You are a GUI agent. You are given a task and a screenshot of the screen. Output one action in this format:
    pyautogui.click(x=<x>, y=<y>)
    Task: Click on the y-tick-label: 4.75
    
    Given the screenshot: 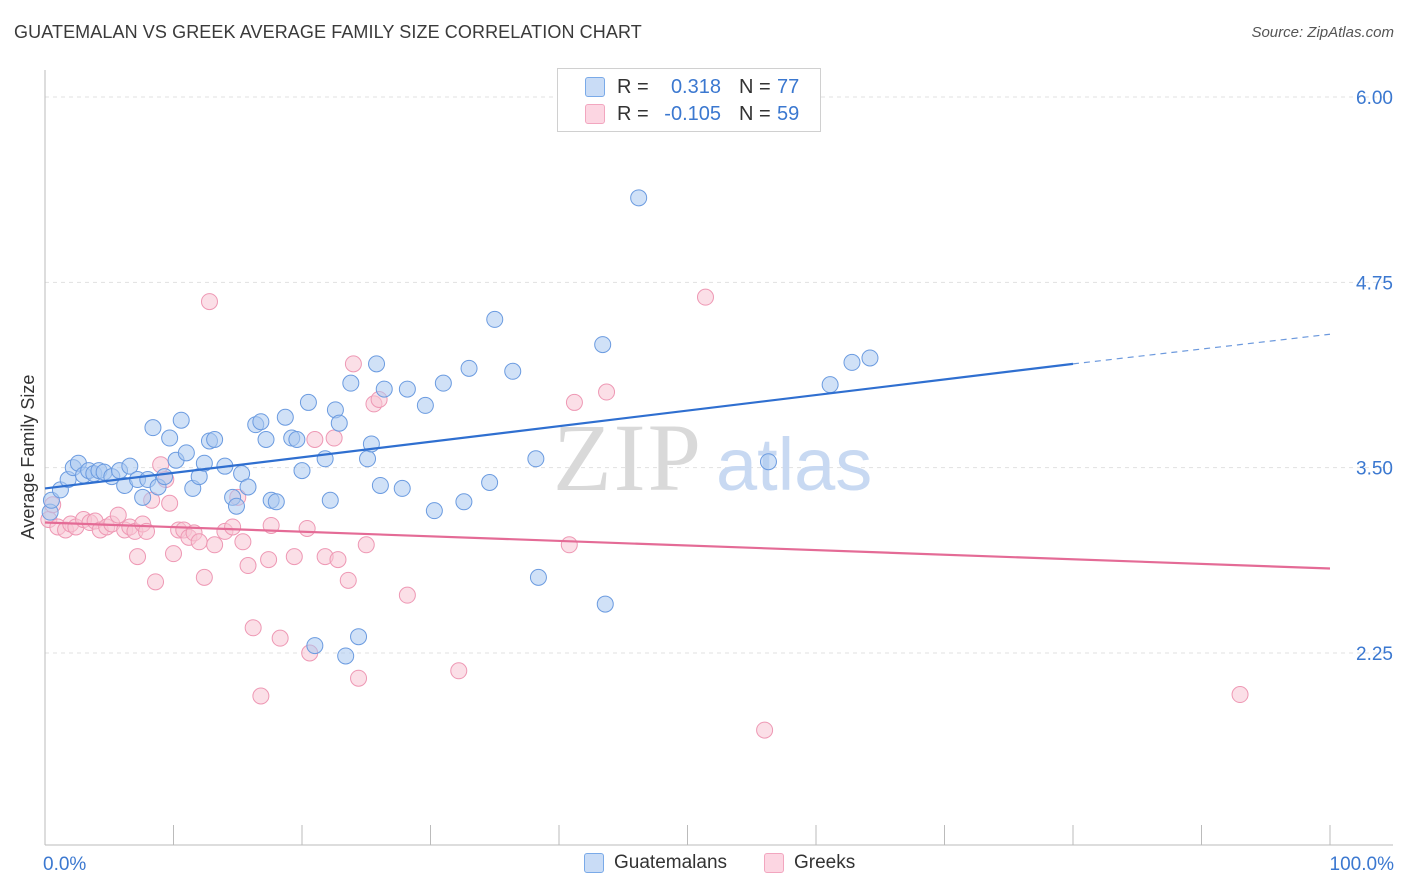 What is the action you would take?
    pyautogui.click(x=1374, y=283)
    